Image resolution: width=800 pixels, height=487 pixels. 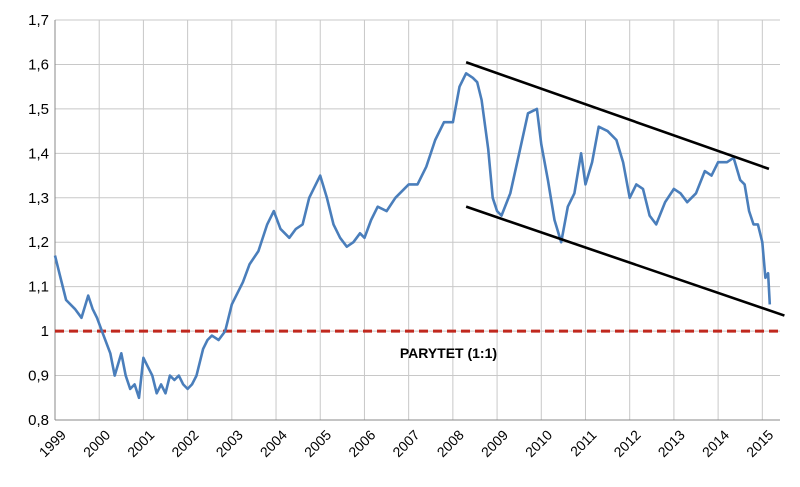 I want to click on x-tick-label: 2013, so click(x=671, y=443).